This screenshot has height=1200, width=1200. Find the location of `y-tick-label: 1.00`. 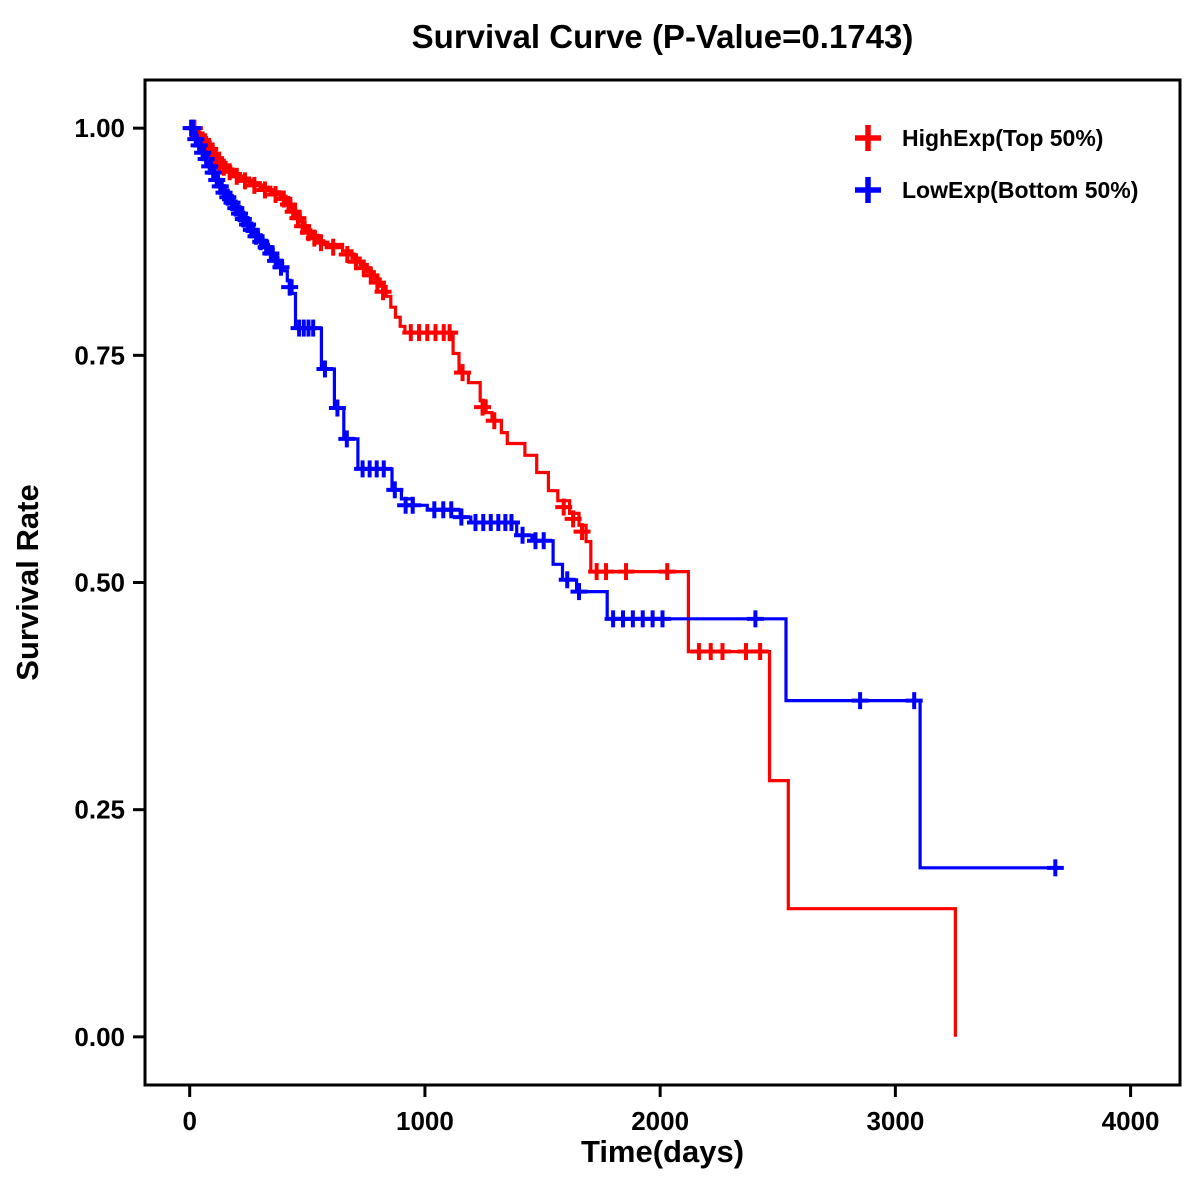

y-tick-label: 1.00 is located at coordinates (99, 128).